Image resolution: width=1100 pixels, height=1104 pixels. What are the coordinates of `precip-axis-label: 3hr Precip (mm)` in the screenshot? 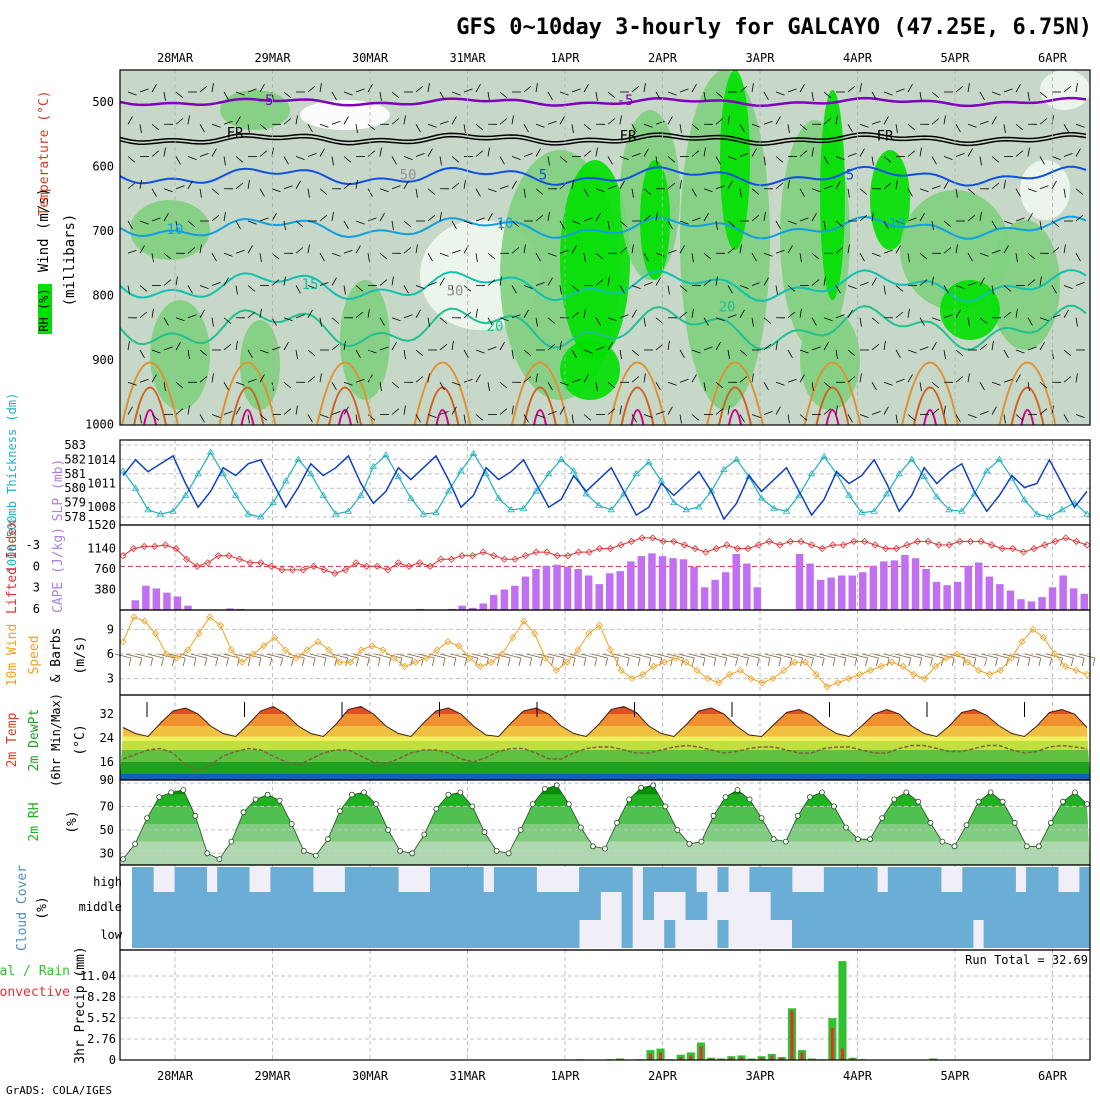 It's located at (80, 1004).